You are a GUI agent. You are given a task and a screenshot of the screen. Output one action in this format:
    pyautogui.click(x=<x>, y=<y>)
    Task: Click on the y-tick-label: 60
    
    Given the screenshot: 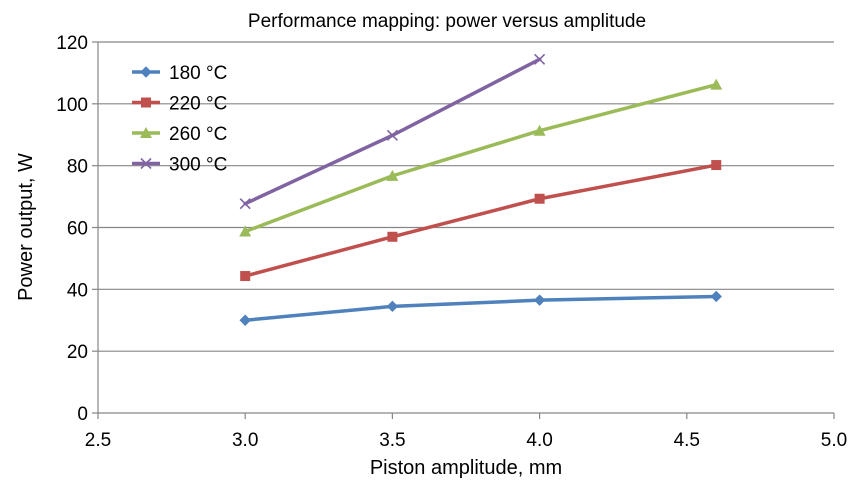 What is the action you would take?
    pyautogui.click(x=77, y=229)
    